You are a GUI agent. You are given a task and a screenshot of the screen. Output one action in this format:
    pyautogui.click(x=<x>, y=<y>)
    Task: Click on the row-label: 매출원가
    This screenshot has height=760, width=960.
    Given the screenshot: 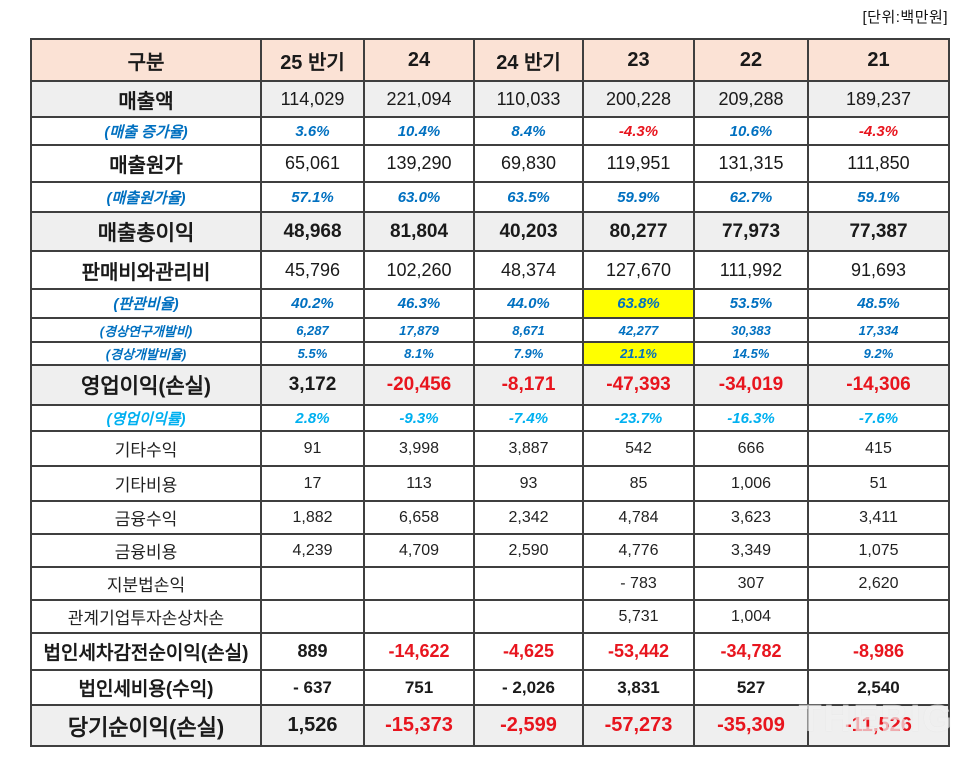 What is the action you would take?
    pyautogui.click(x=146, y=163)
    